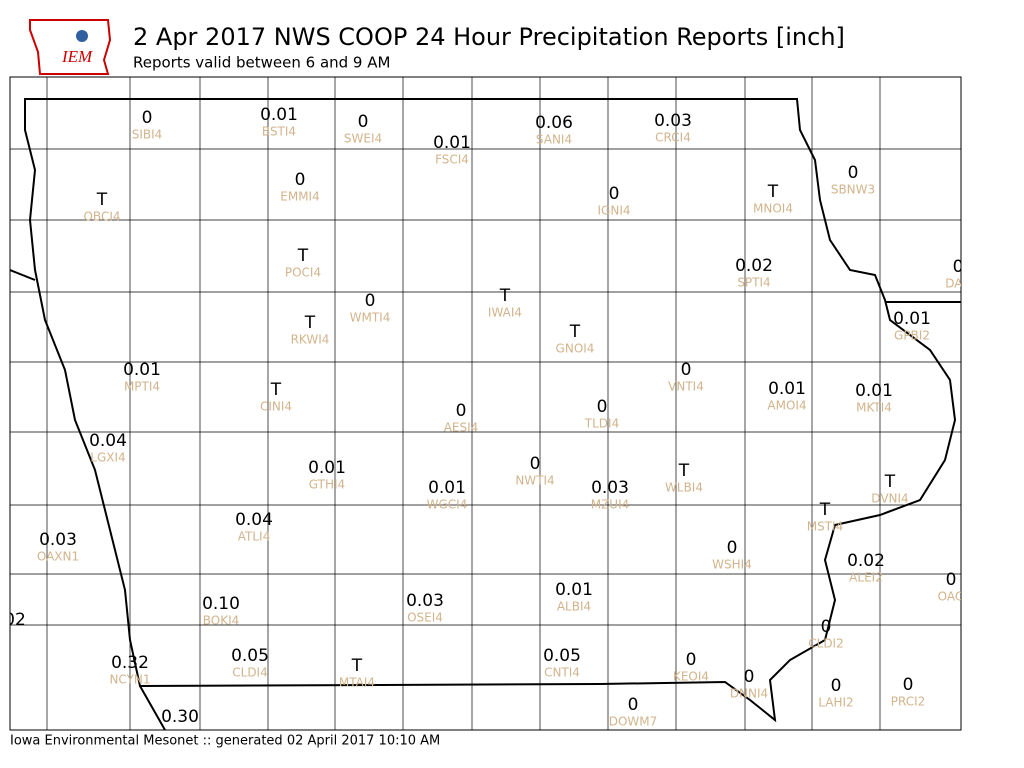 The height and width of the screenshot is (768, 1024). Describe the element at coordinates (614, 211) in the screenshot. I see `station-id: IGNI4` at that location.